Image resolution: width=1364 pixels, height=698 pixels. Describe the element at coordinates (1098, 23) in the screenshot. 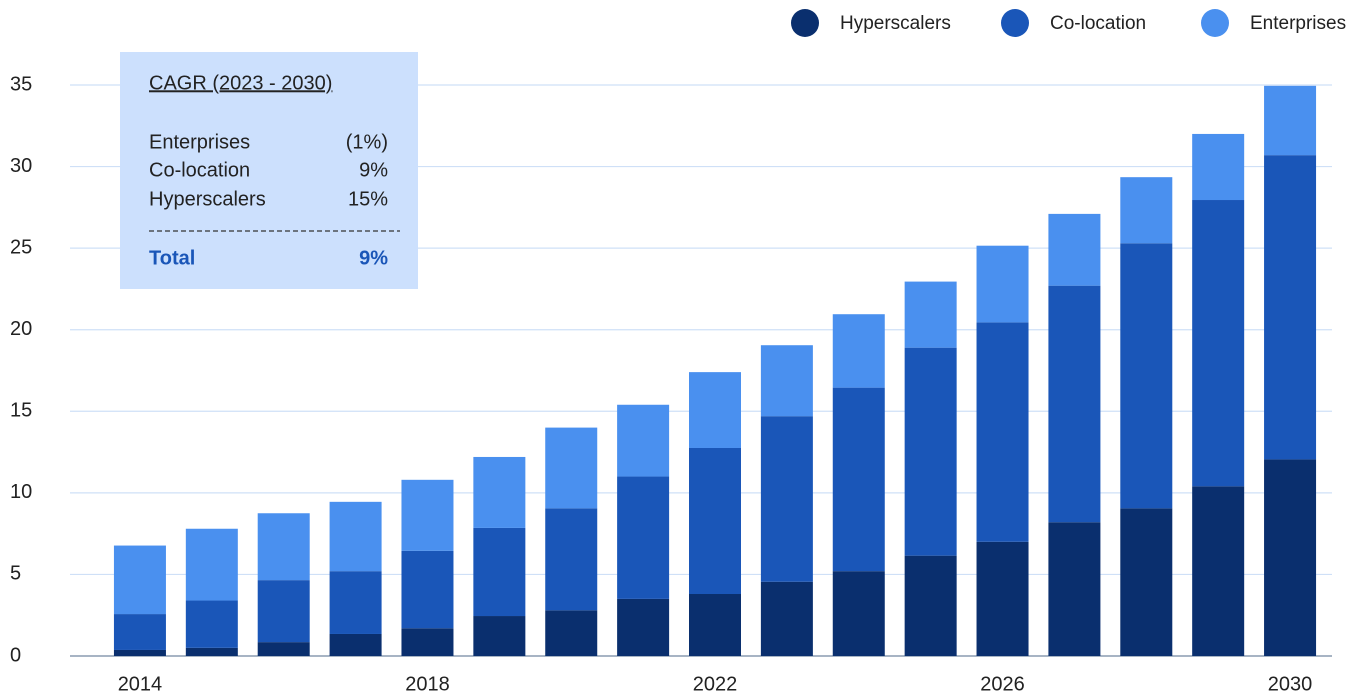

I see `legend-label: Co-location` at that location.